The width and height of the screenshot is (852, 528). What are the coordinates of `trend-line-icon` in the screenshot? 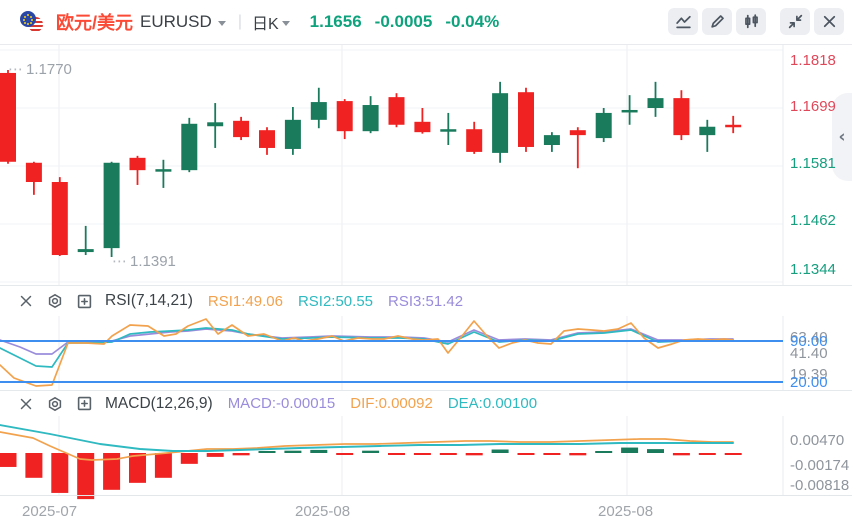 It's located at (683, 22).